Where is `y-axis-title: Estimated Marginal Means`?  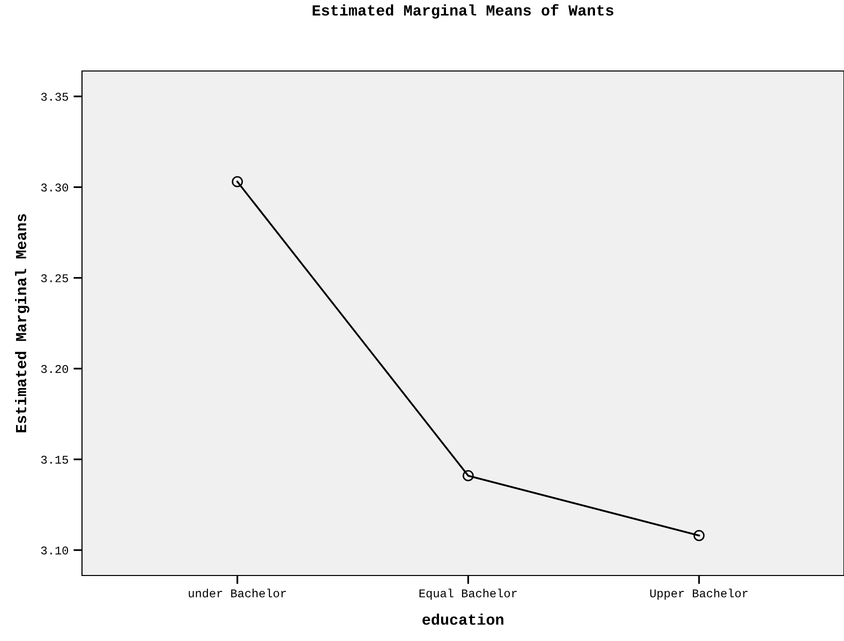
y-axis-title: Estimated Marginal Means is located at coordinates (22, 323).